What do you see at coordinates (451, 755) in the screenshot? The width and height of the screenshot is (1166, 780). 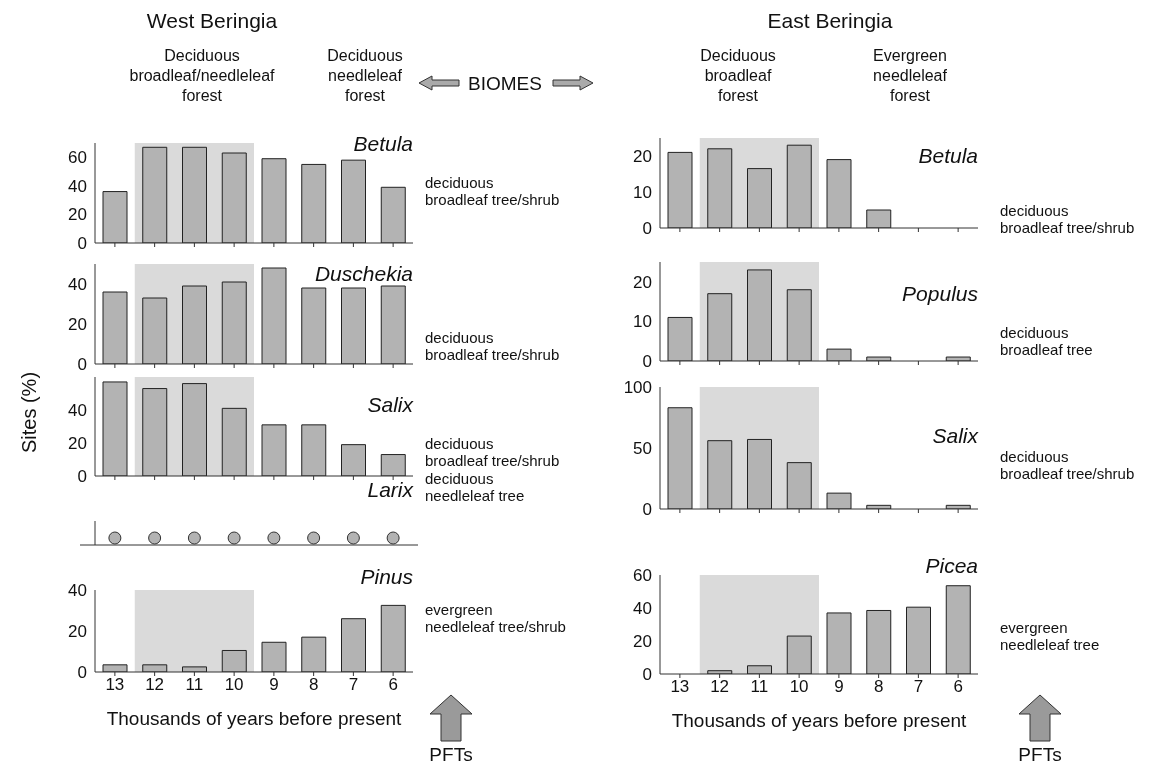 I see `text: PFTs` at bounding box center [451, 755].